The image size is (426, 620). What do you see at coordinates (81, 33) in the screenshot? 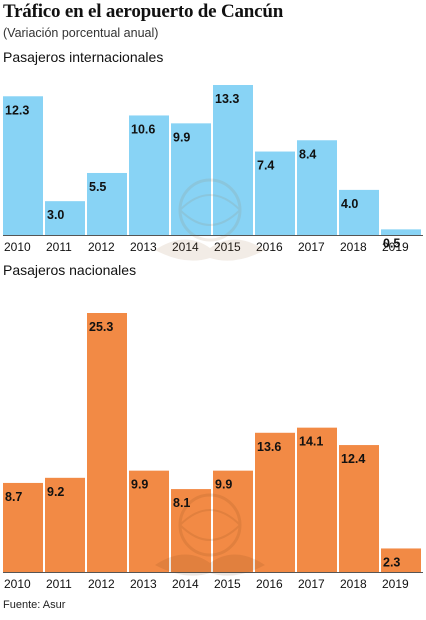
I see `chart-subtitle: (Variación porcentual anual)` at bounding box center [81, 33].